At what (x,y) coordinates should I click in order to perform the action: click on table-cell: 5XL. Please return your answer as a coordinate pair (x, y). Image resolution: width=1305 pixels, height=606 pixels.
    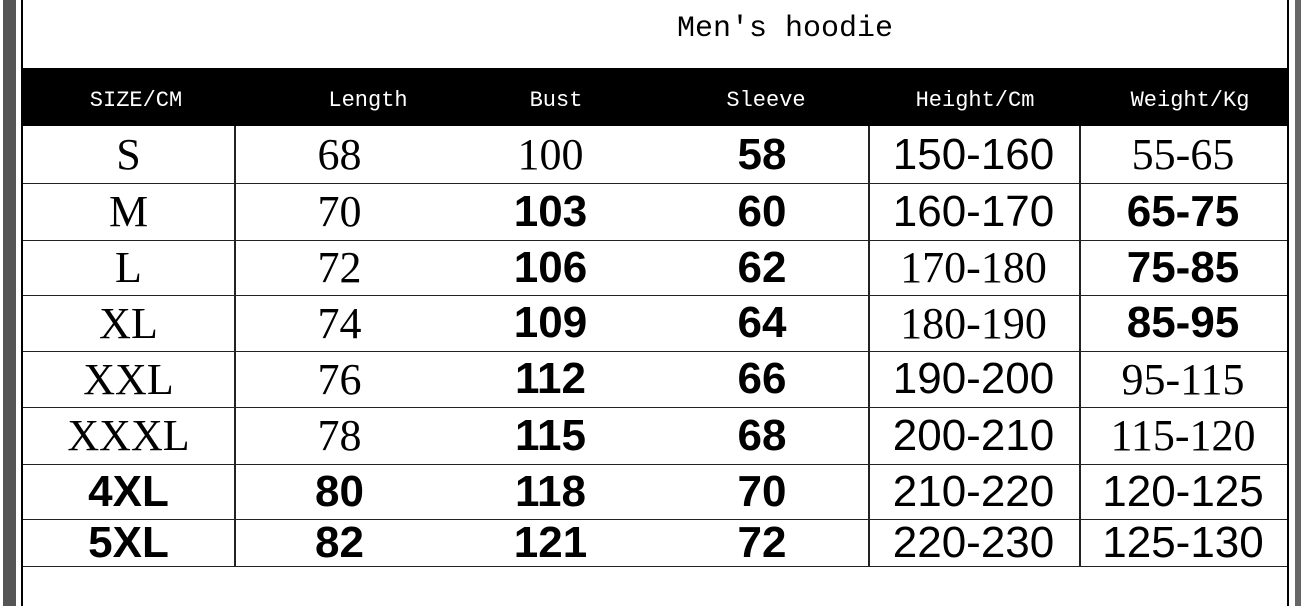
    Looking at the image, I should click on (128, 542).